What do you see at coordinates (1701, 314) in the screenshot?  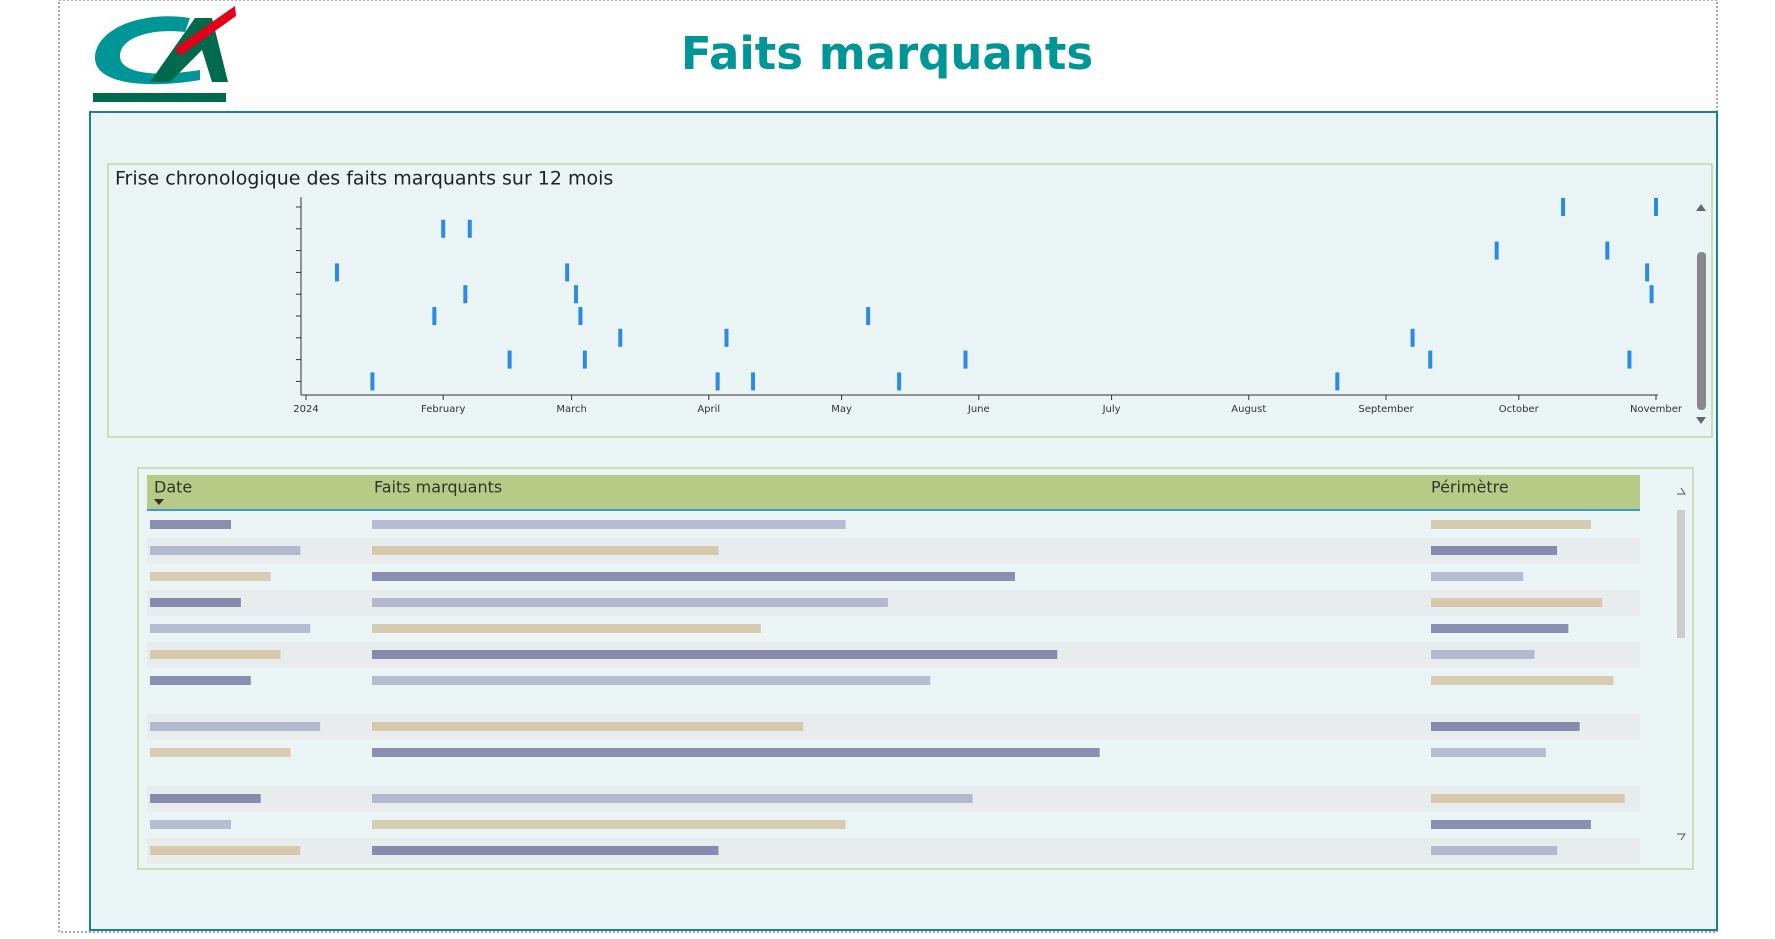 I see `chart-scrollbar` at bounding box center [1701, 314].